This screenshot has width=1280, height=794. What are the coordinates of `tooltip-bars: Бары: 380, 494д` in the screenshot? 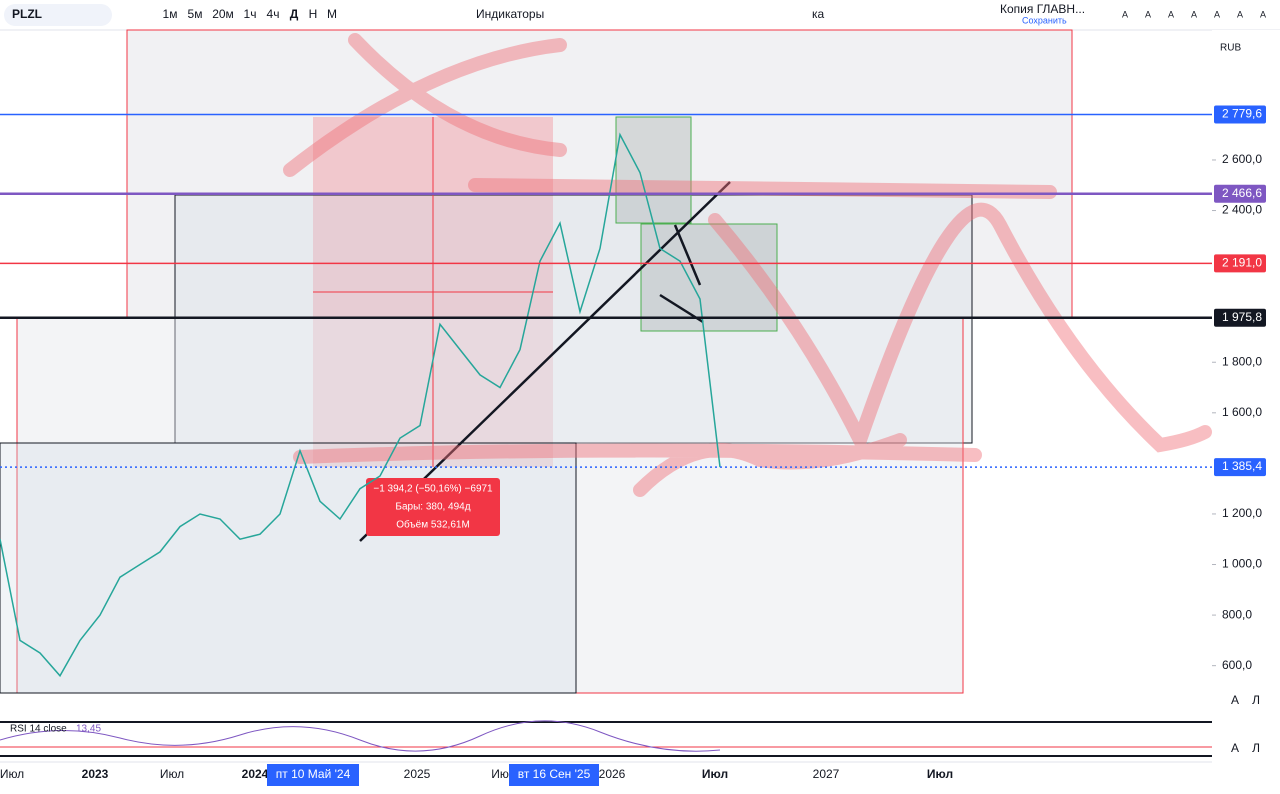 It's located at (432, 507).